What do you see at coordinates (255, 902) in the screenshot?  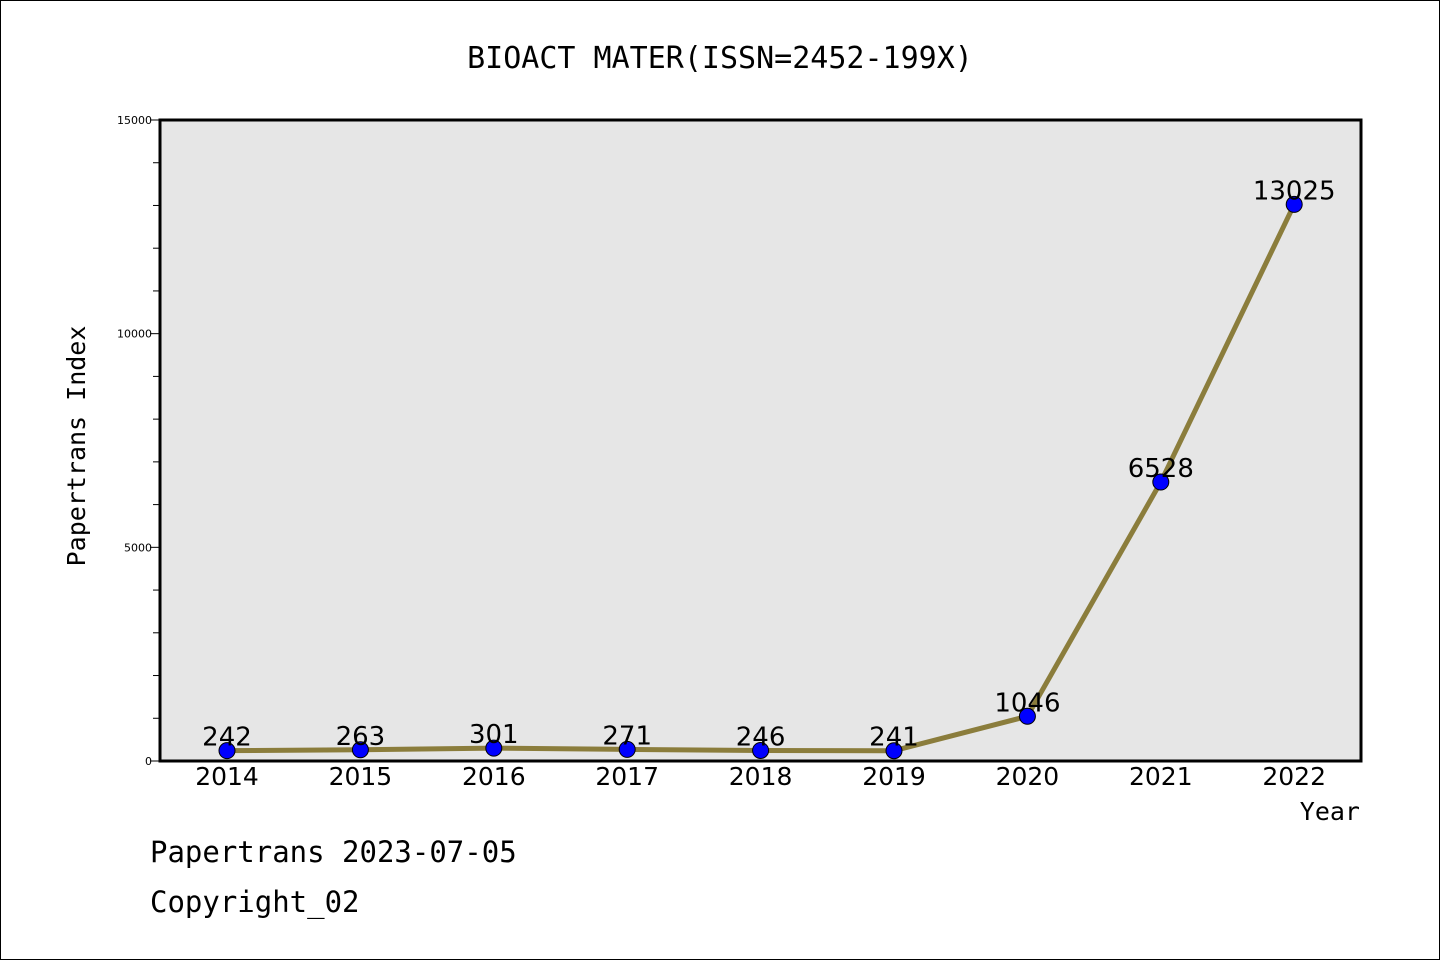 I see `footer-copyright: Copyright_02` at bounding box center [255, 902].